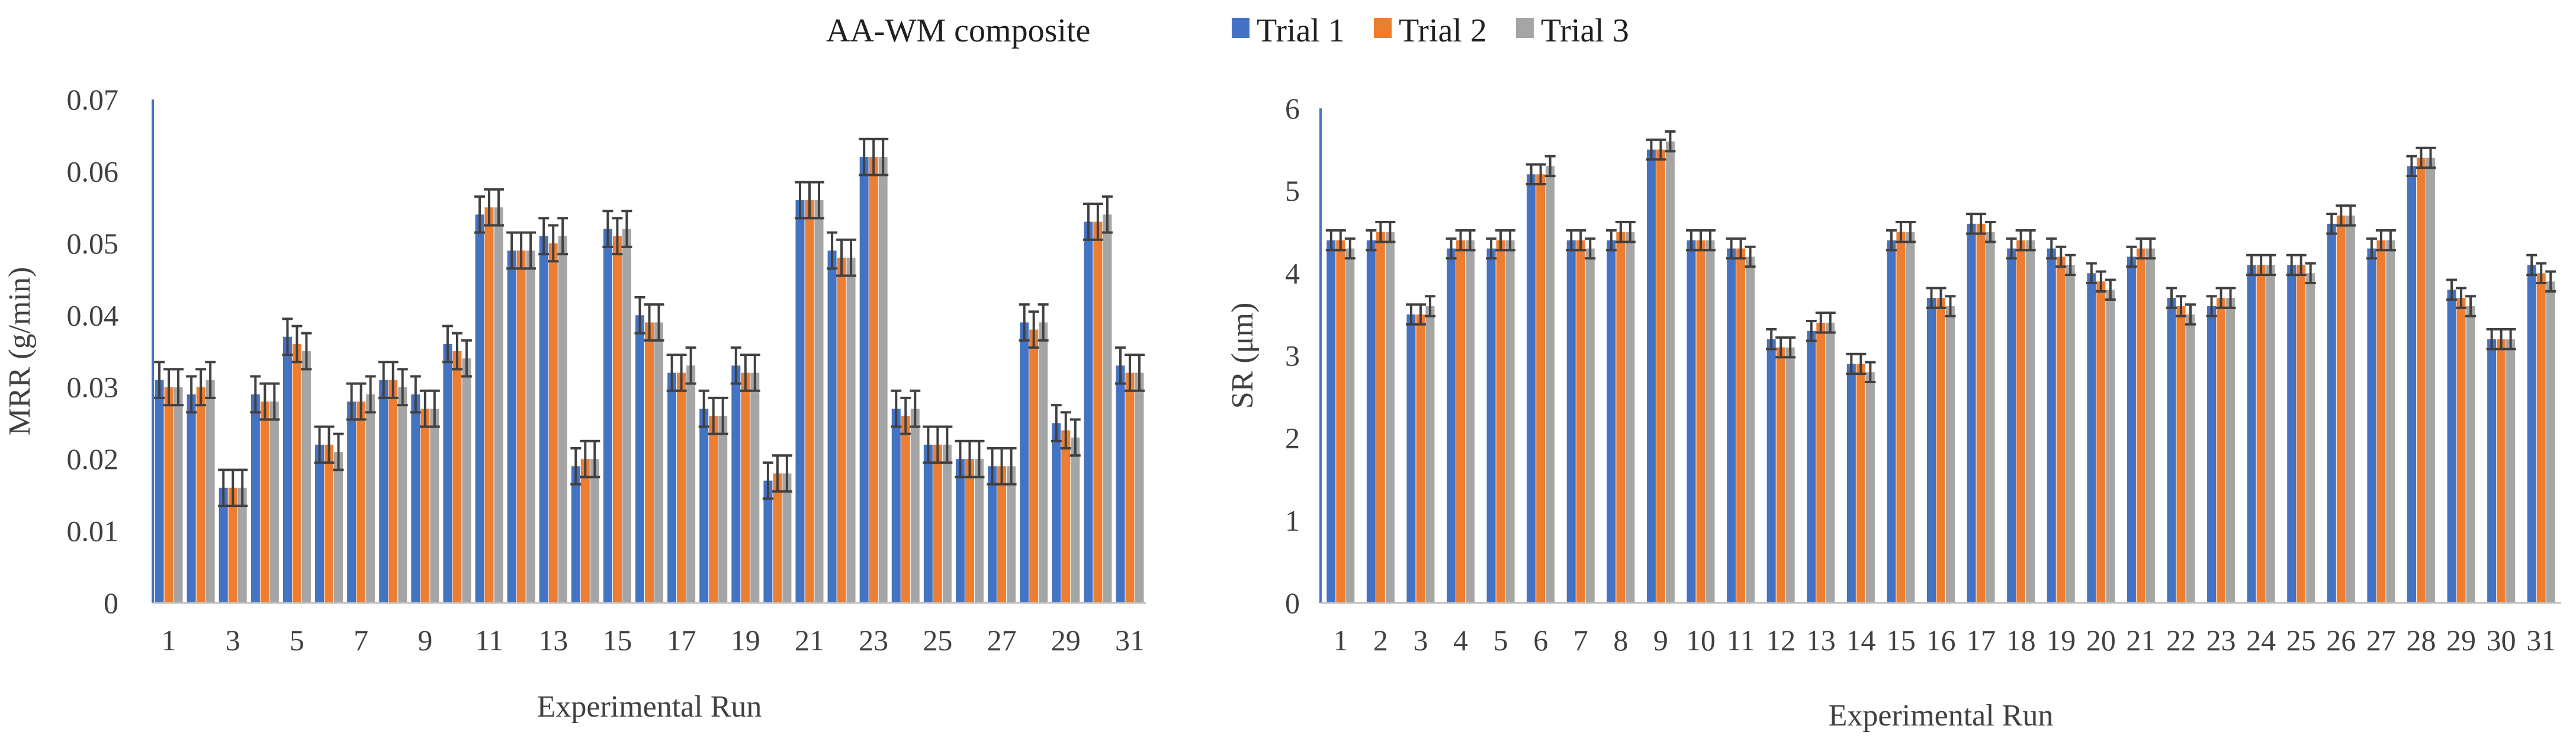 This screenshot has width=2576, height=748. What do you see at coordinates (297, 640) in the screenshot?
I see `x-tick-label: 5` at bounding box center [297, 640].